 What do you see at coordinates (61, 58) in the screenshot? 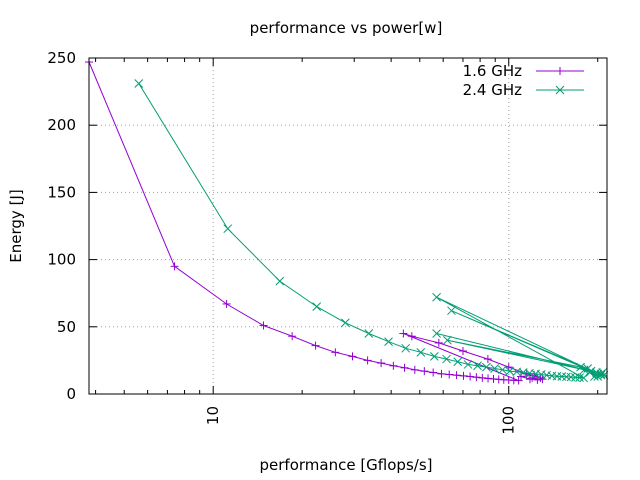
I see `y-tick-label: 250` at bounding box center [61, 58].